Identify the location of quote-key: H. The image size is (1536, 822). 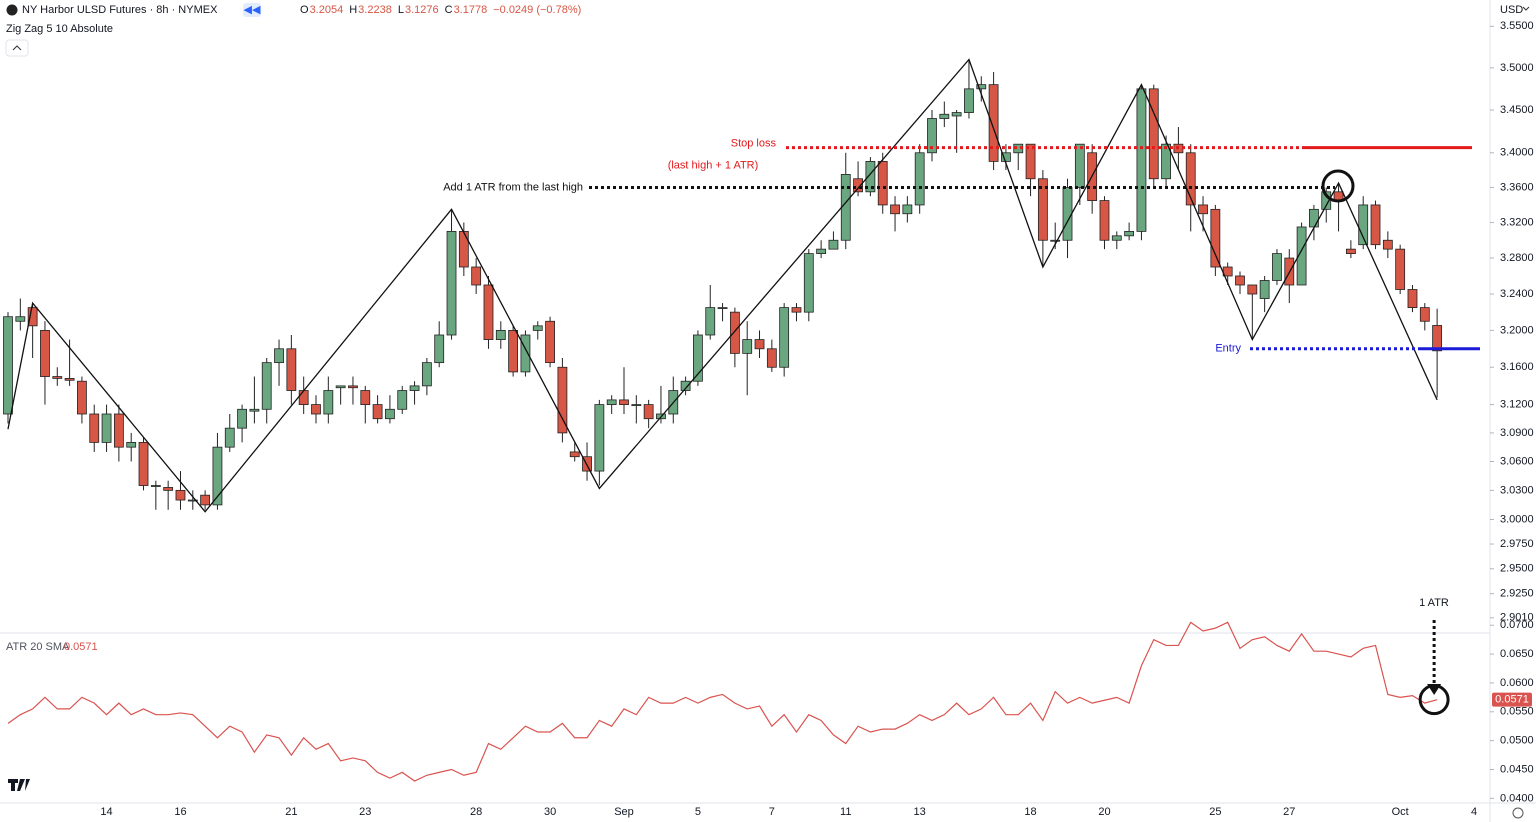
(353, 10).